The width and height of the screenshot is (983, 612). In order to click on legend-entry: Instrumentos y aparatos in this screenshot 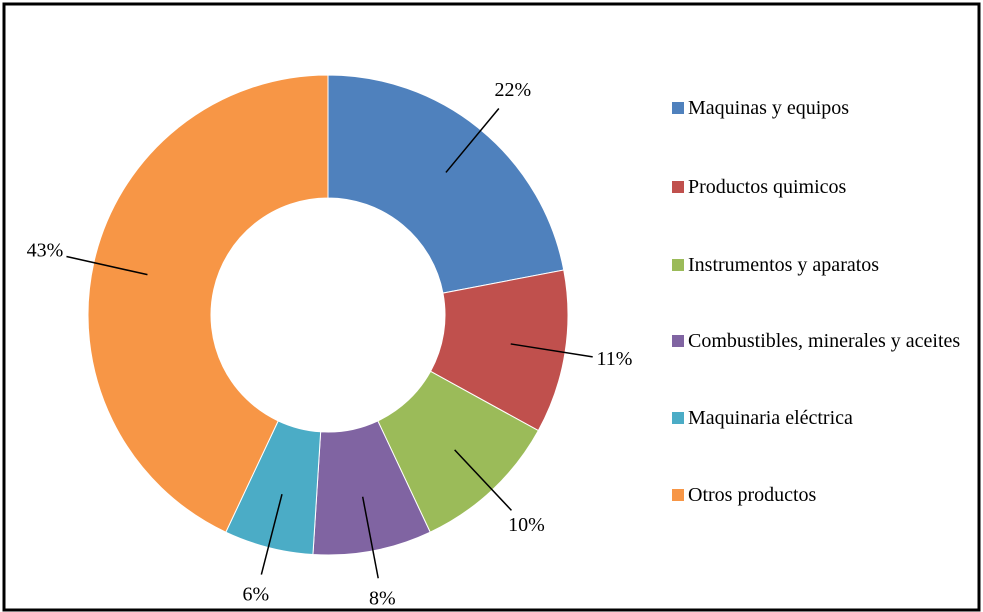, I will do `click(827, 265)`.